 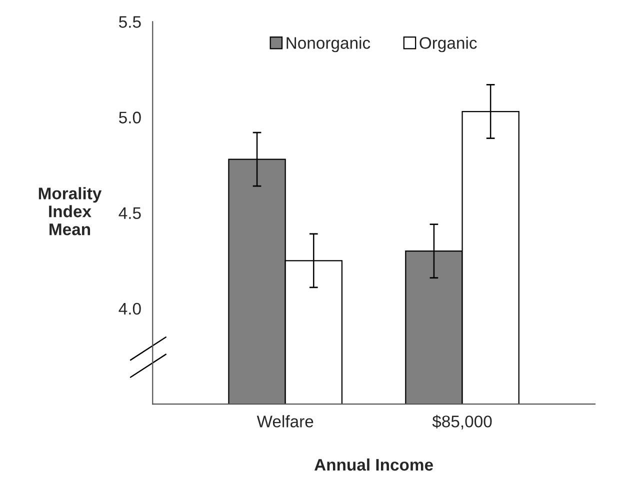 What do you see at coordinates (328, 44) in the screenshot?
I see `legend-label: Nonorganic` at bounding box center [328, 44].